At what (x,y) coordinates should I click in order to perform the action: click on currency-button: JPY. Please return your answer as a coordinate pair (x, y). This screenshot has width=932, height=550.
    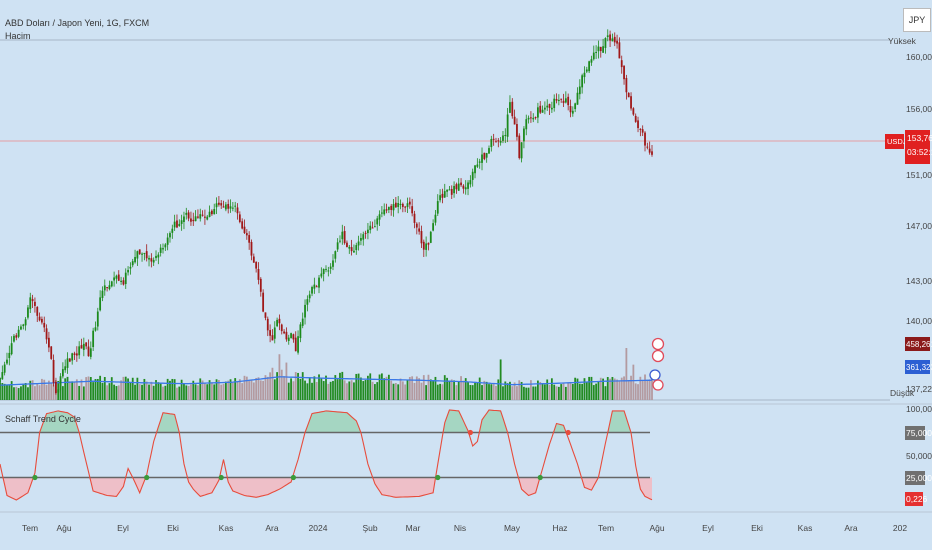
    Looking at the image, I should click on (917, 20).